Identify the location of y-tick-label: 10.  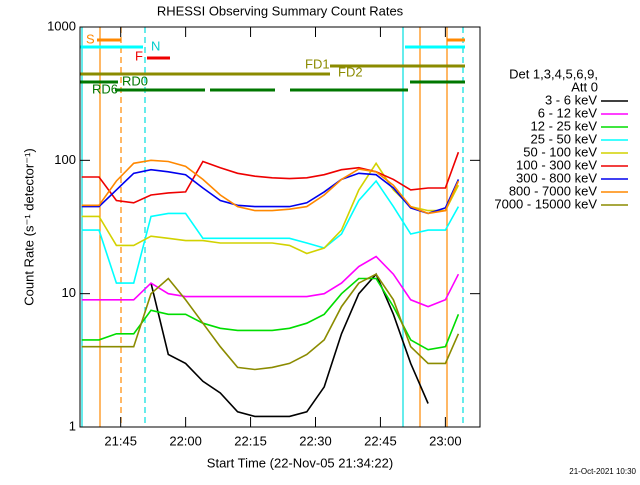
(69, 292).